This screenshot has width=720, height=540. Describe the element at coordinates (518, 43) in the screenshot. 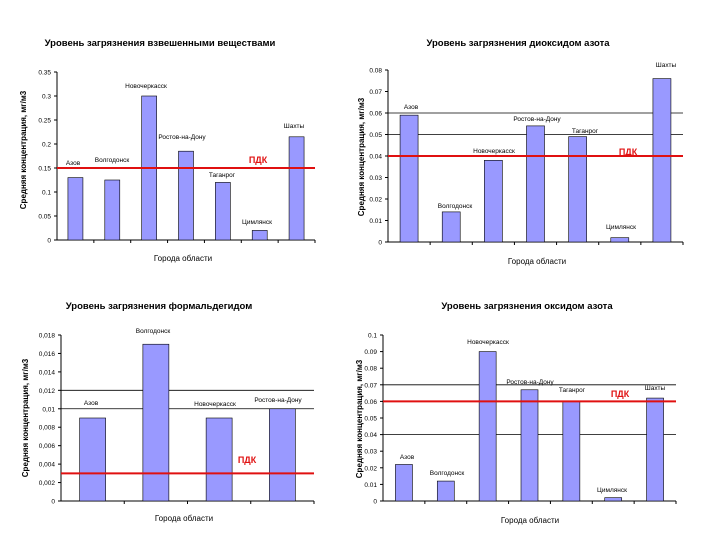

I see `chart-title: Уровень загрязнения диоксидом азота` at that location.